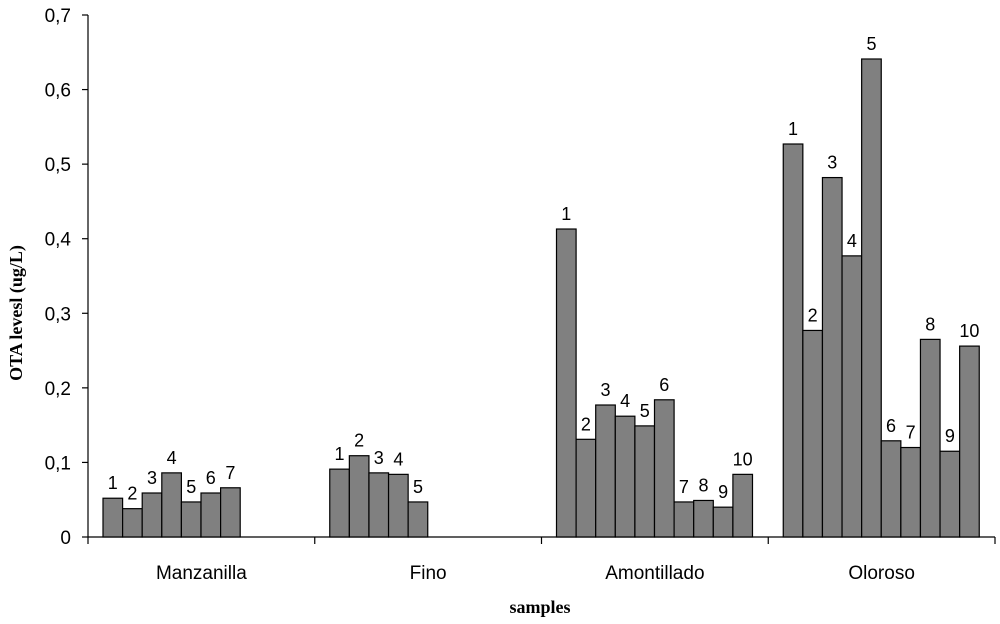 The height and width of the screenshot is (624, 1000). What do you see at coordinates (58, 389) in the screenshot?
I see `y-tick-label: 0,2` at bounding box center [58, 389].